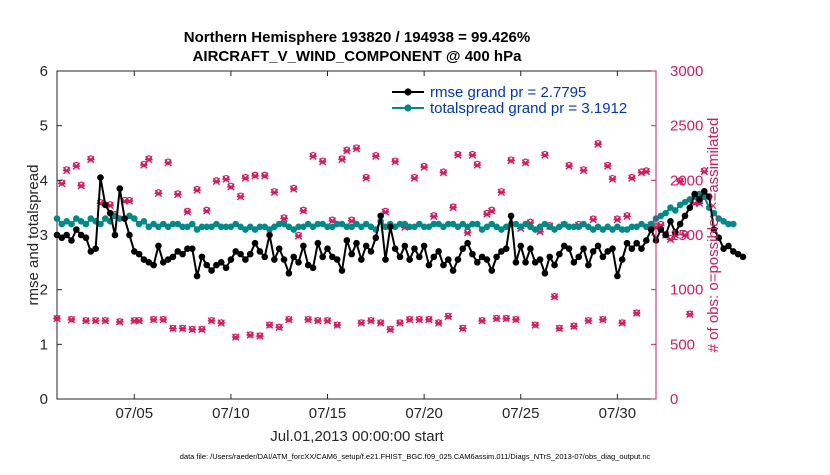 This screenshot has width=830, height=475. What do you see at coordinates (395, 211) in the screenshot?
I see `totalspread-series` at bounding box center [395, 211].